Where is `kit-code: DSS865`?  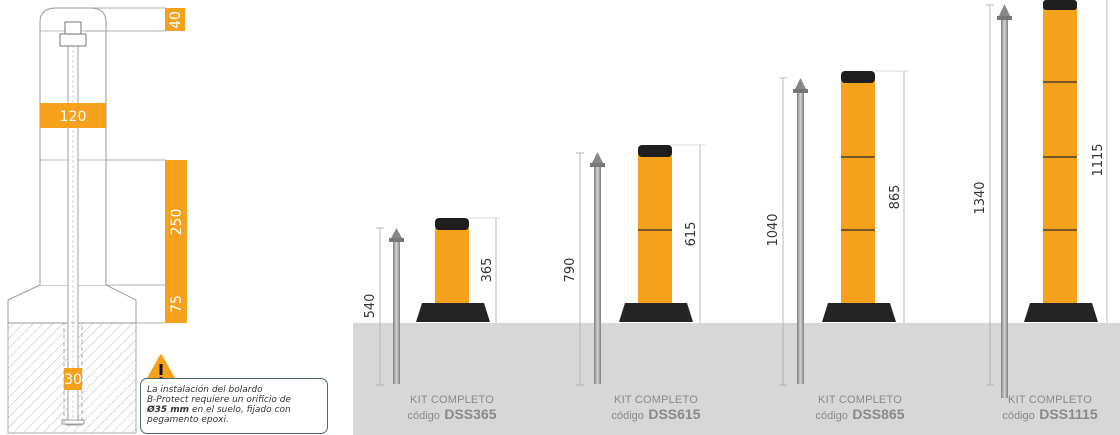
kit-code: DSS865 is located at coordinates (878, 414).